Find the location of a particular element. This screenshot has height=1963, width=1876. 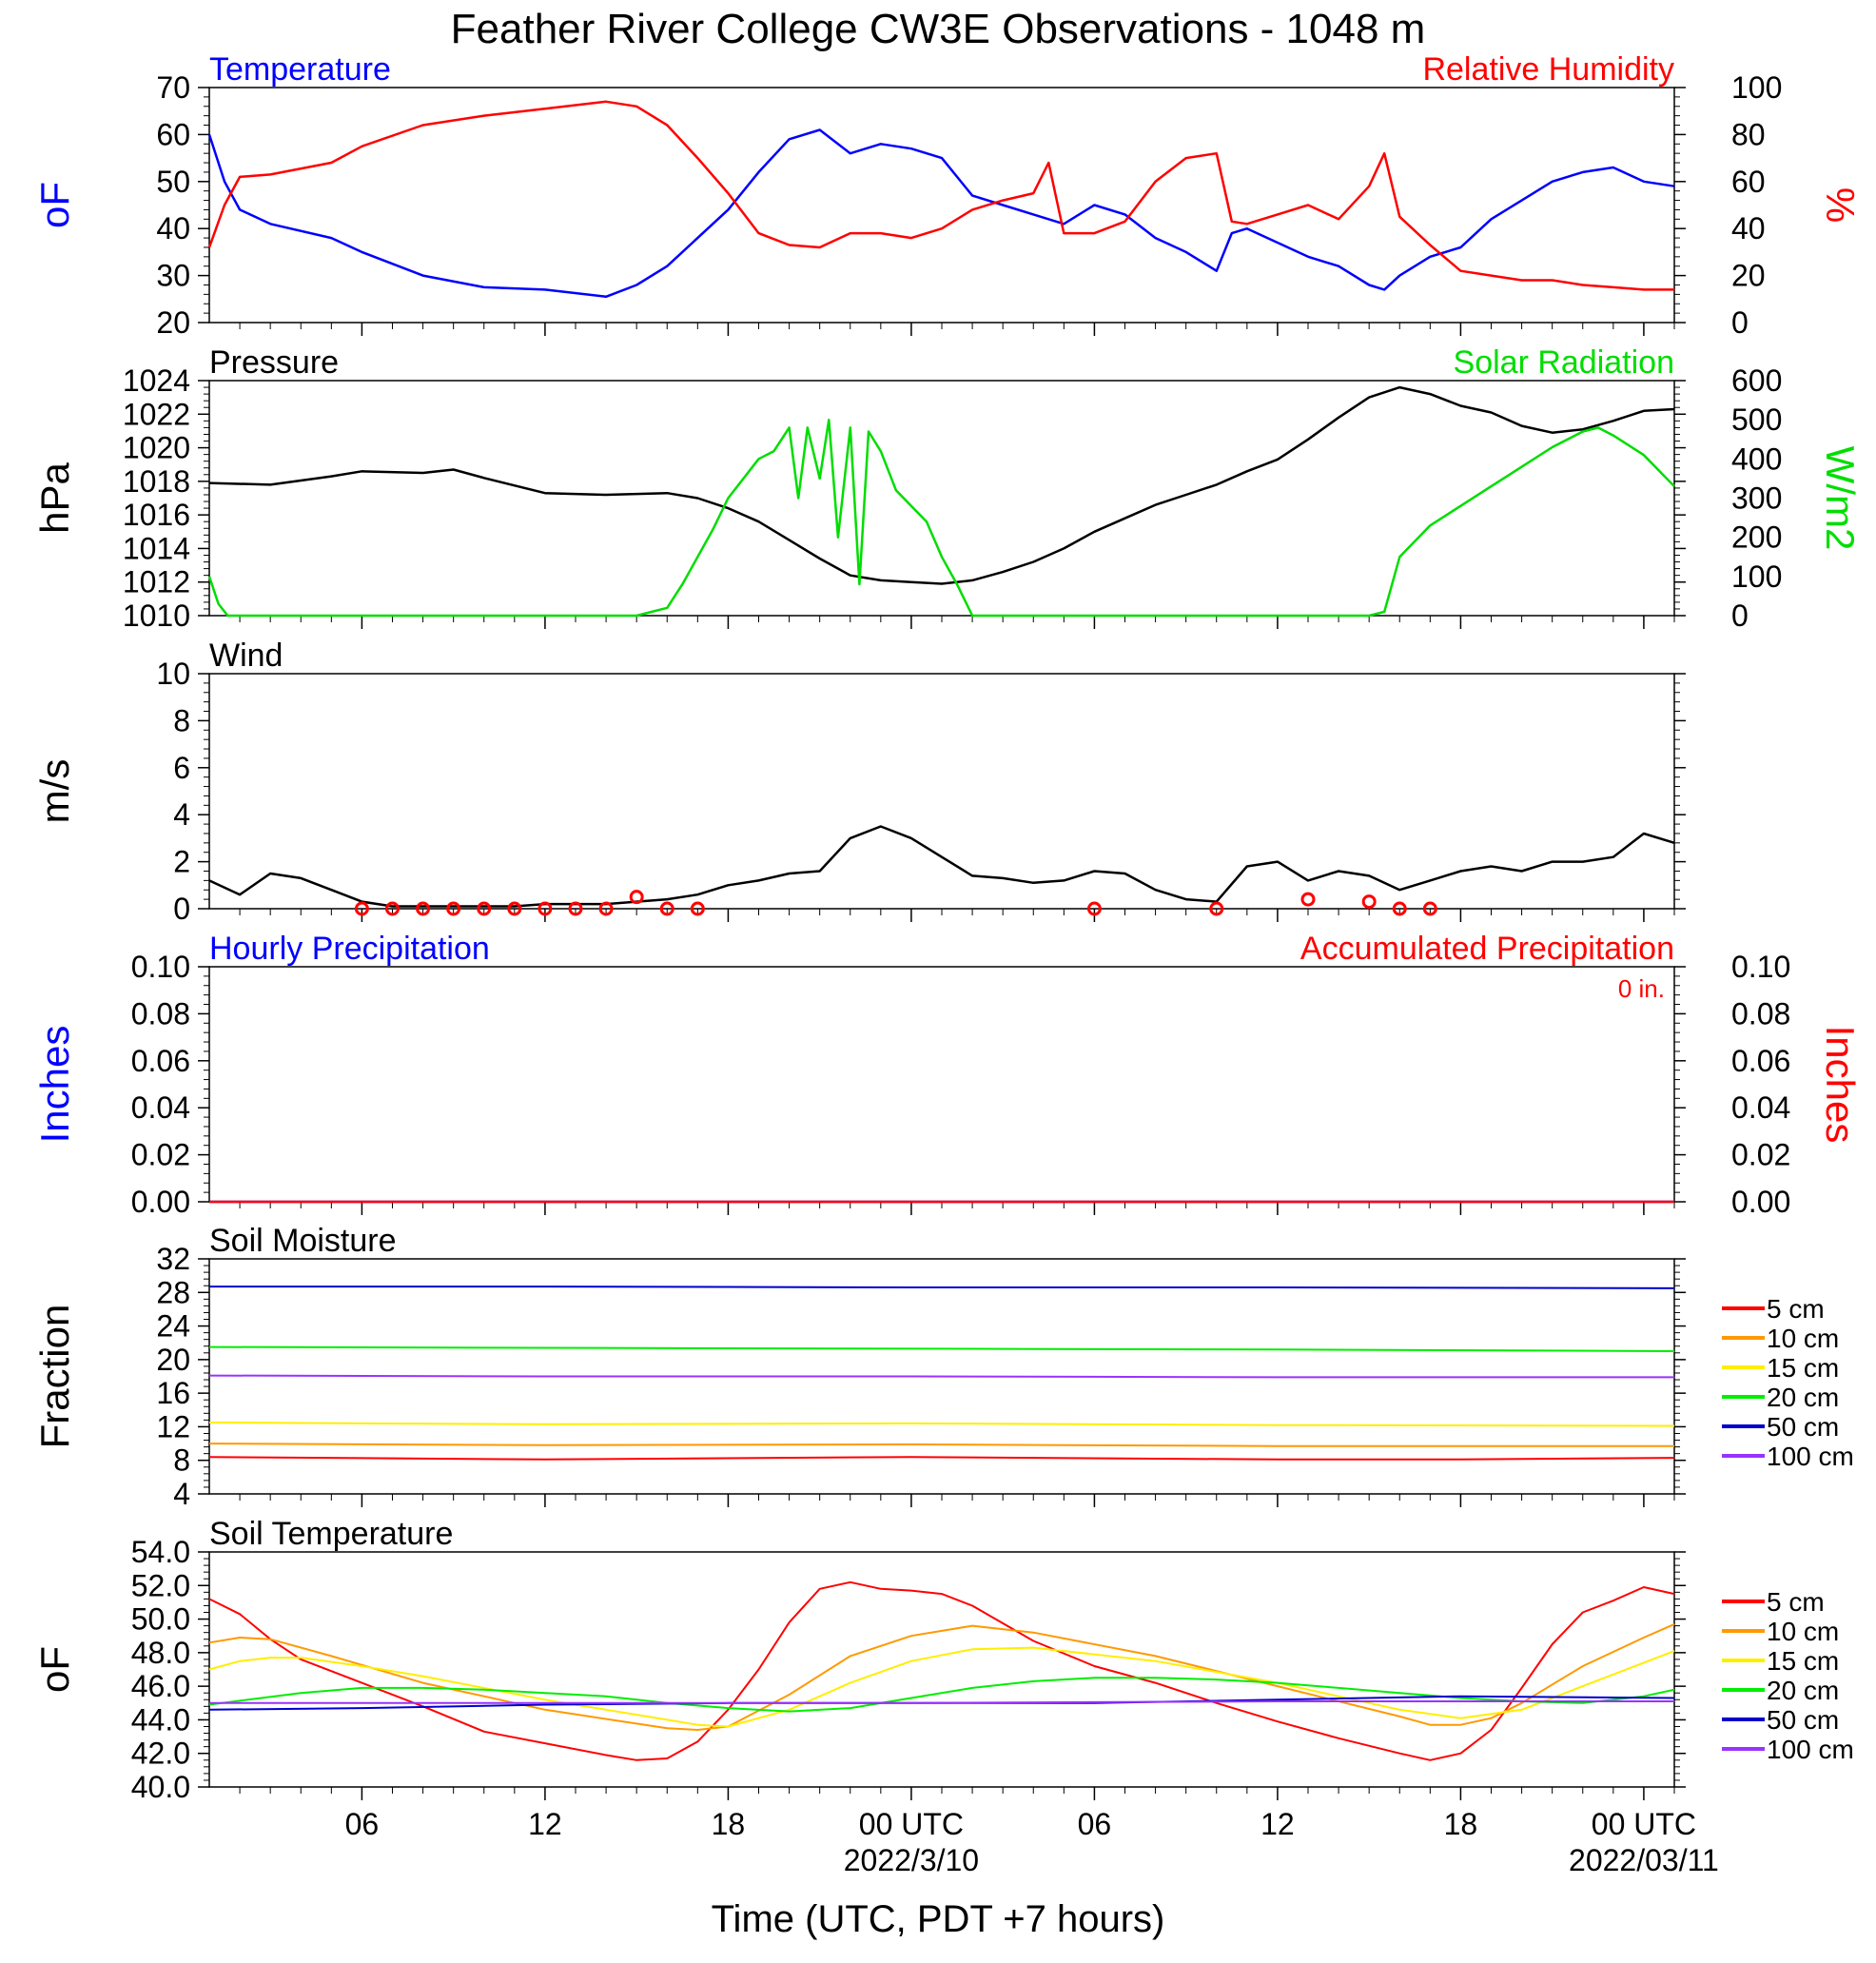

y-tick-label-left: 28 is located at coordinates (173, 1292).